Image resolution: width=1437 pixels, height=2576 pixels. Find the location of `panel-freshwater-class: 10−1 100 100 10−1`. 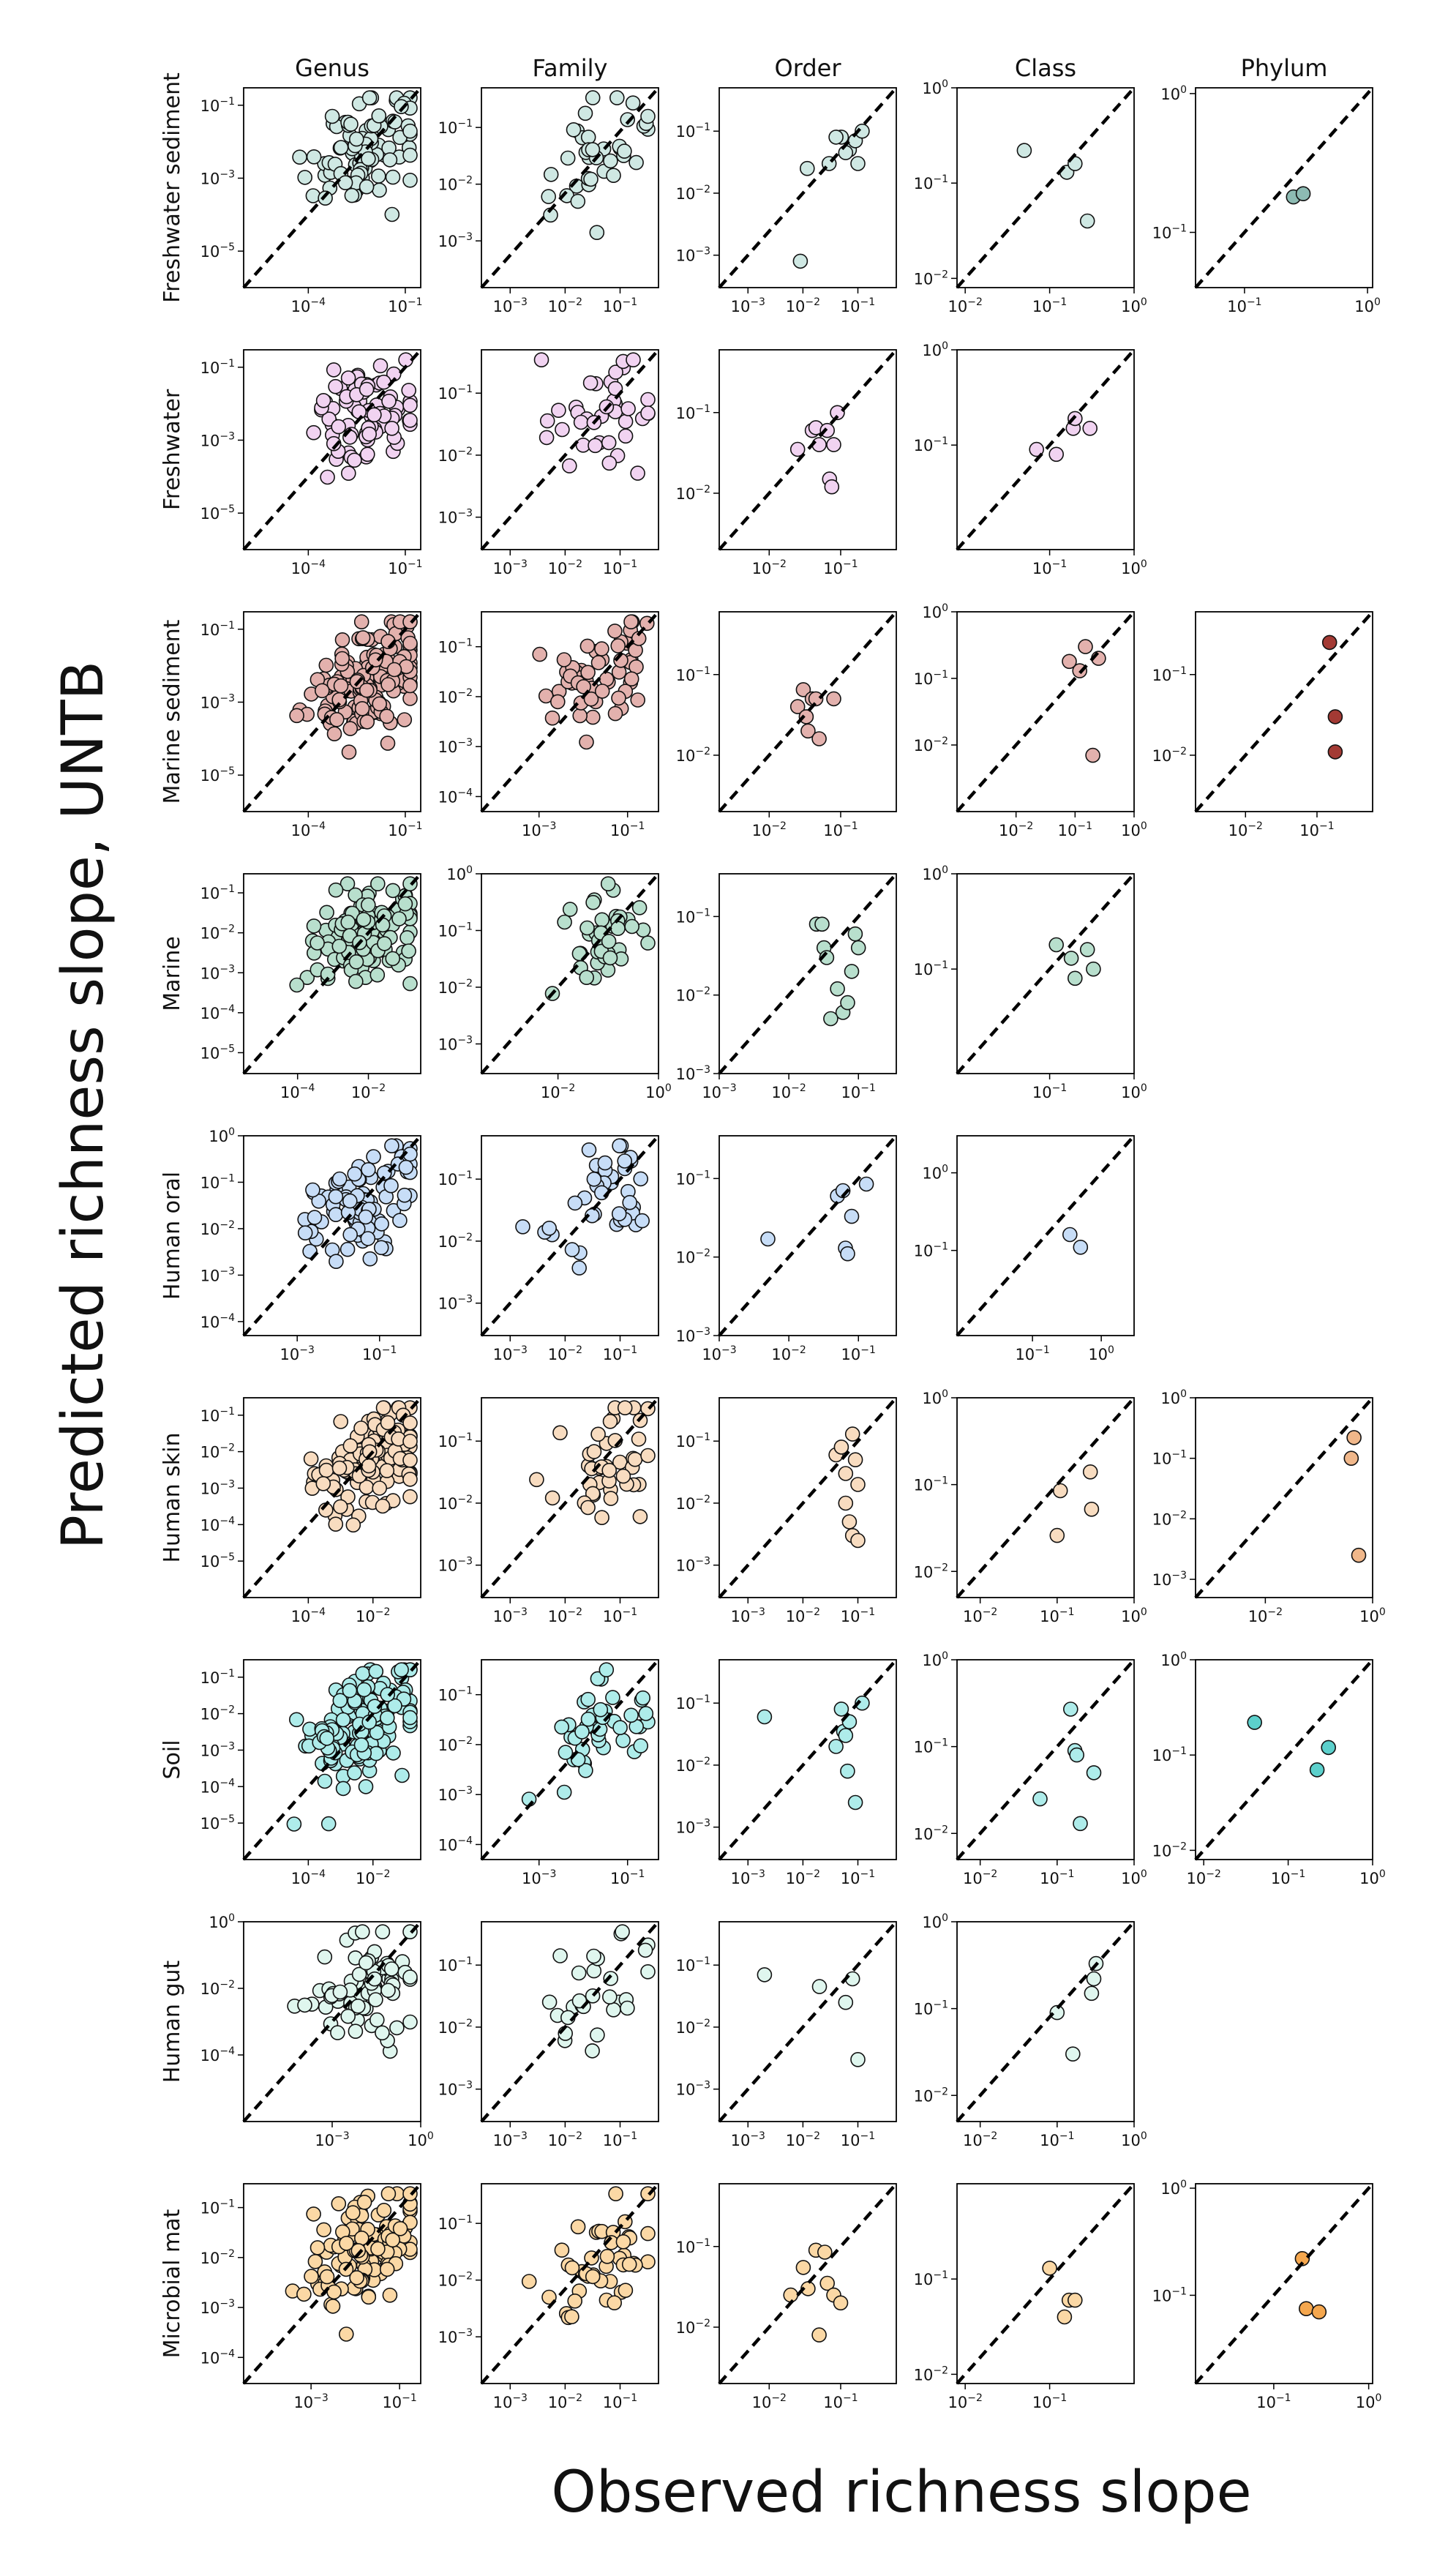

panel-freshwater-class: 10−1 100 100 10−1 is located at coordinates (1030, 458).